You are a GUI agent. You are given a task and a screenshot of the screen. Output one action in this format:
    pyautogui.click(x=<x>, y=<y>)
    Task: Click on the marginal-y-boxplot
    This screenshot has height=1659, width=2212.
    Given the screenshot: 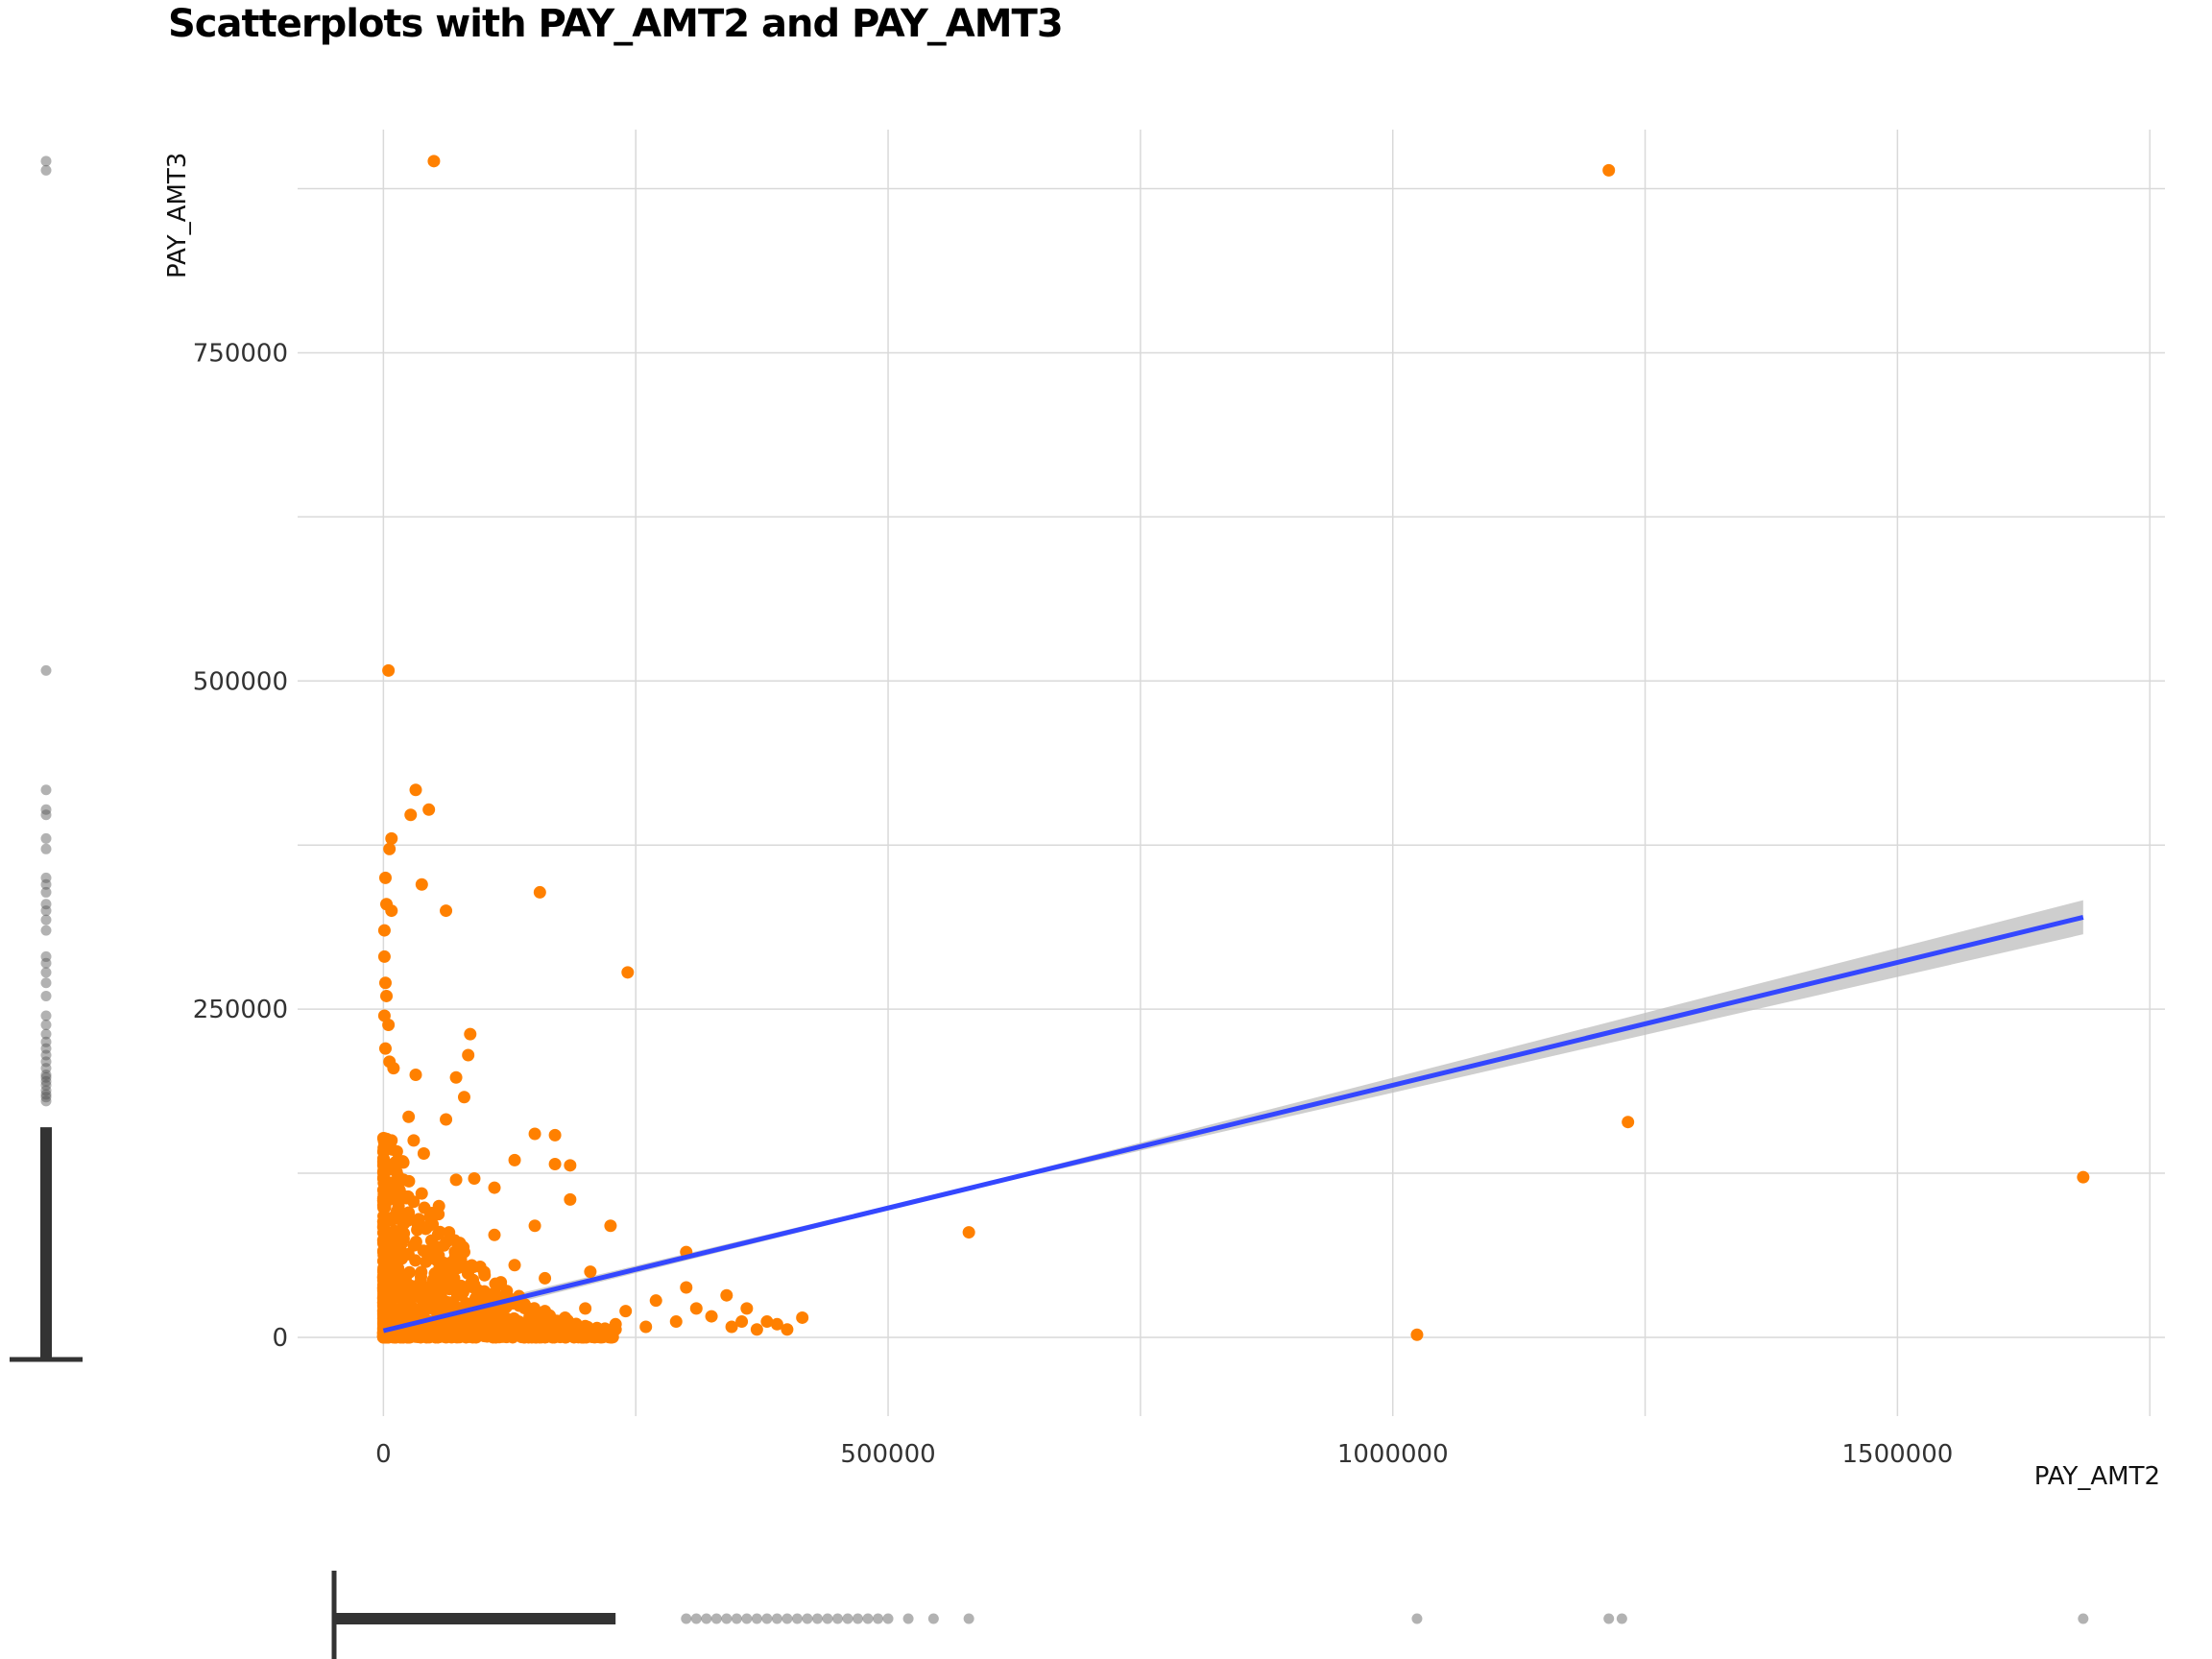 What is the action you would take?
    pyautogui.click(x=47, y=759)
    